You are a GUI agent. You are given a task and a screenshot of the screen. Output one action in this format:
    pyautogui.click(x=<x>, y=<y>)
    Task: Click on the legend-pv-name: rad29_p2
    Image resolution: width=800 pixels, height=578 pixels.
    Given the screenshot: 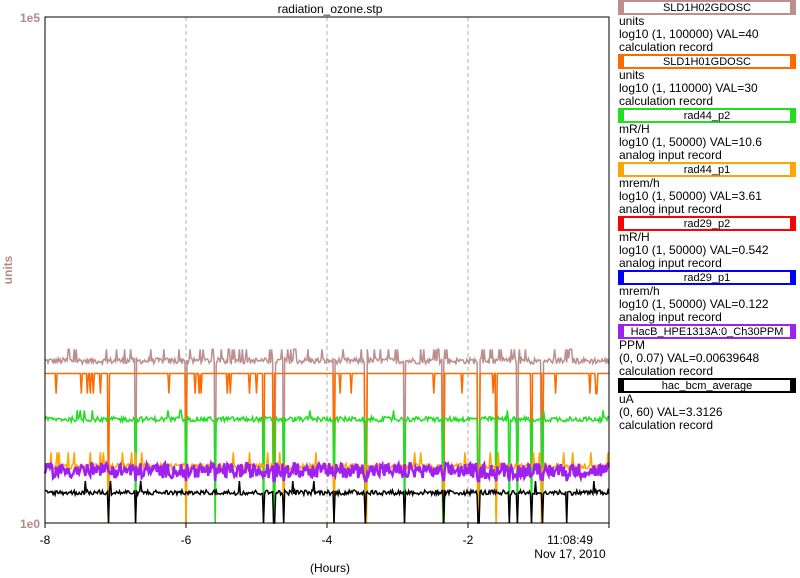 What is the action you would take?
    pyautogui.click(x=707, y=224)
    